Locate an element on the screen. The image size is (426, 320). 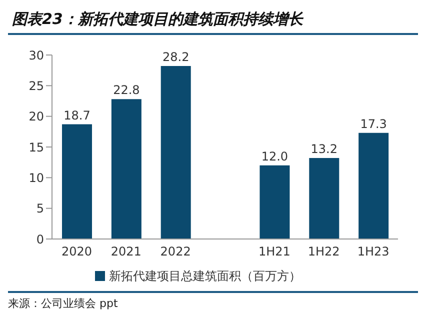
x-tick-label: 1H23 is located at coordinates (373, 251).